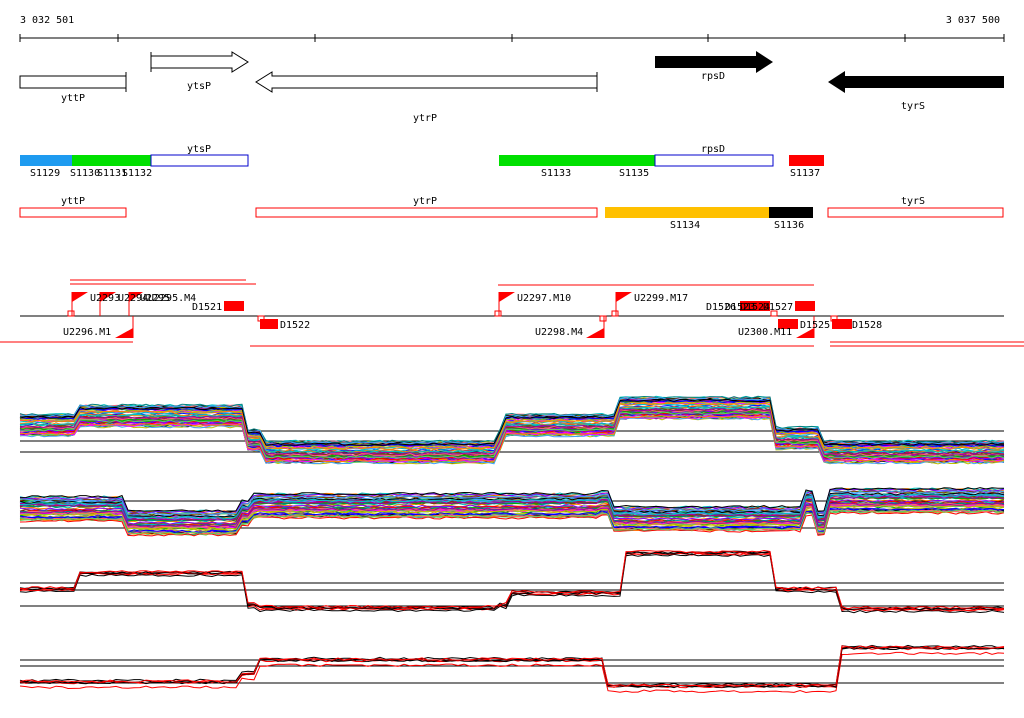  What do you see at coordinates (577, 160) in the screenshot?
I see `segment-S1133-S1135` at bounding box center [577, 160].